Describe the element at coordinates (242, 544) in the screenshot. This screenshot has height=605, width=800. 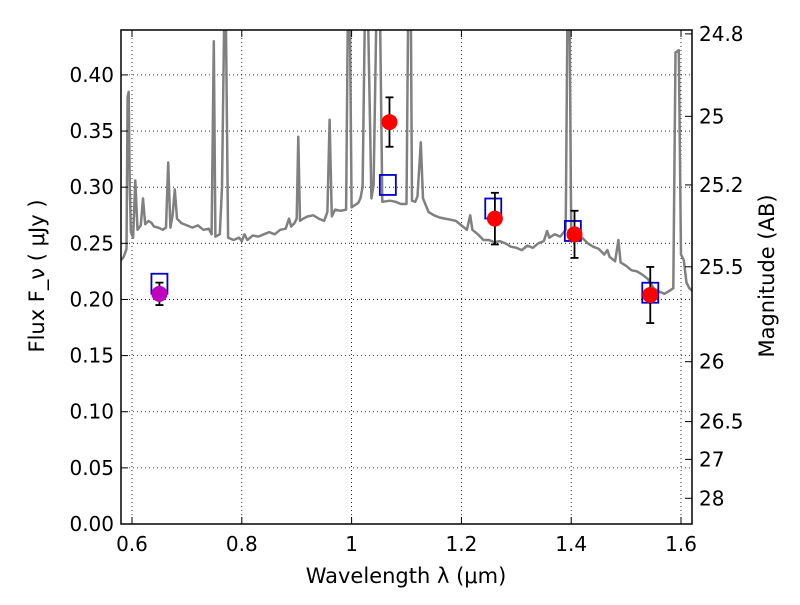
I see `x-tick-label: 0.8` at that location.